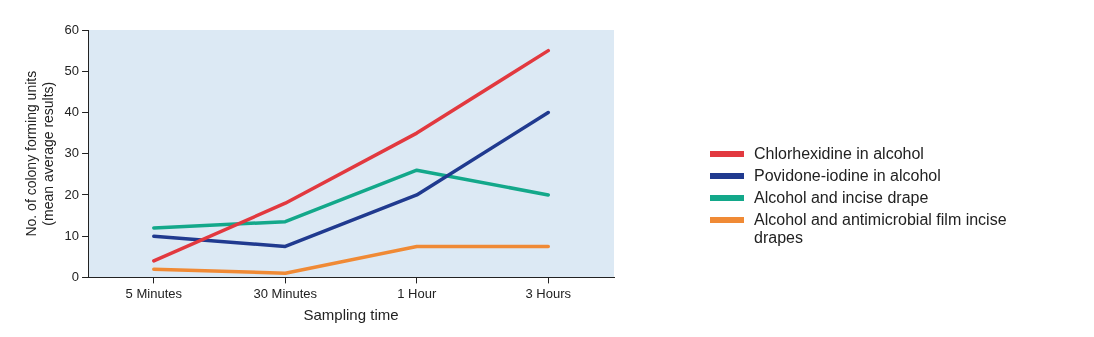  What do you see at coordinates (75, 276) in the screenshot?
I see `y-tick-label: 0` at bounding box center [75, 276].